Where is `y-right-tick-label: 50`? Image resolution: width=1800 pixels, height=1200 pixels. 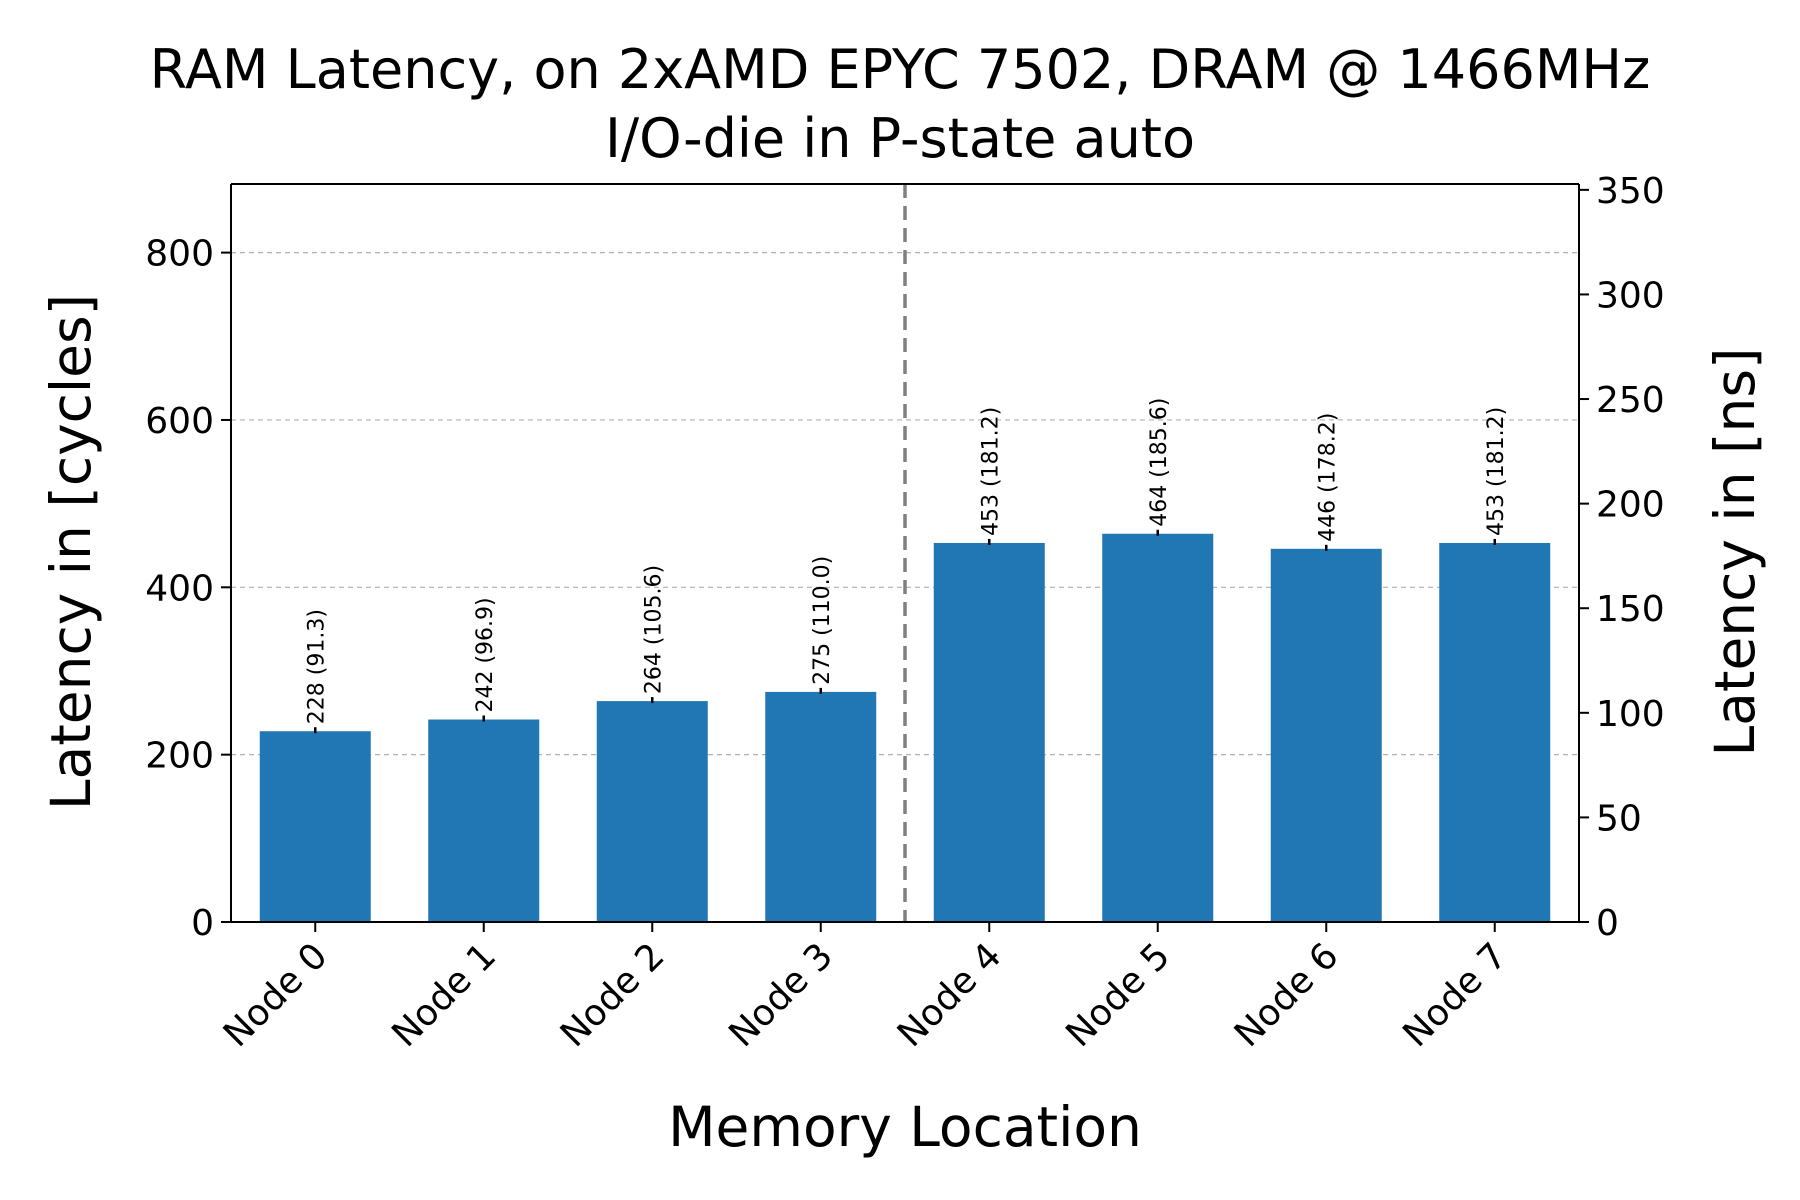
y-right-tick-label: 50 is located at coordinates (1619, 818).